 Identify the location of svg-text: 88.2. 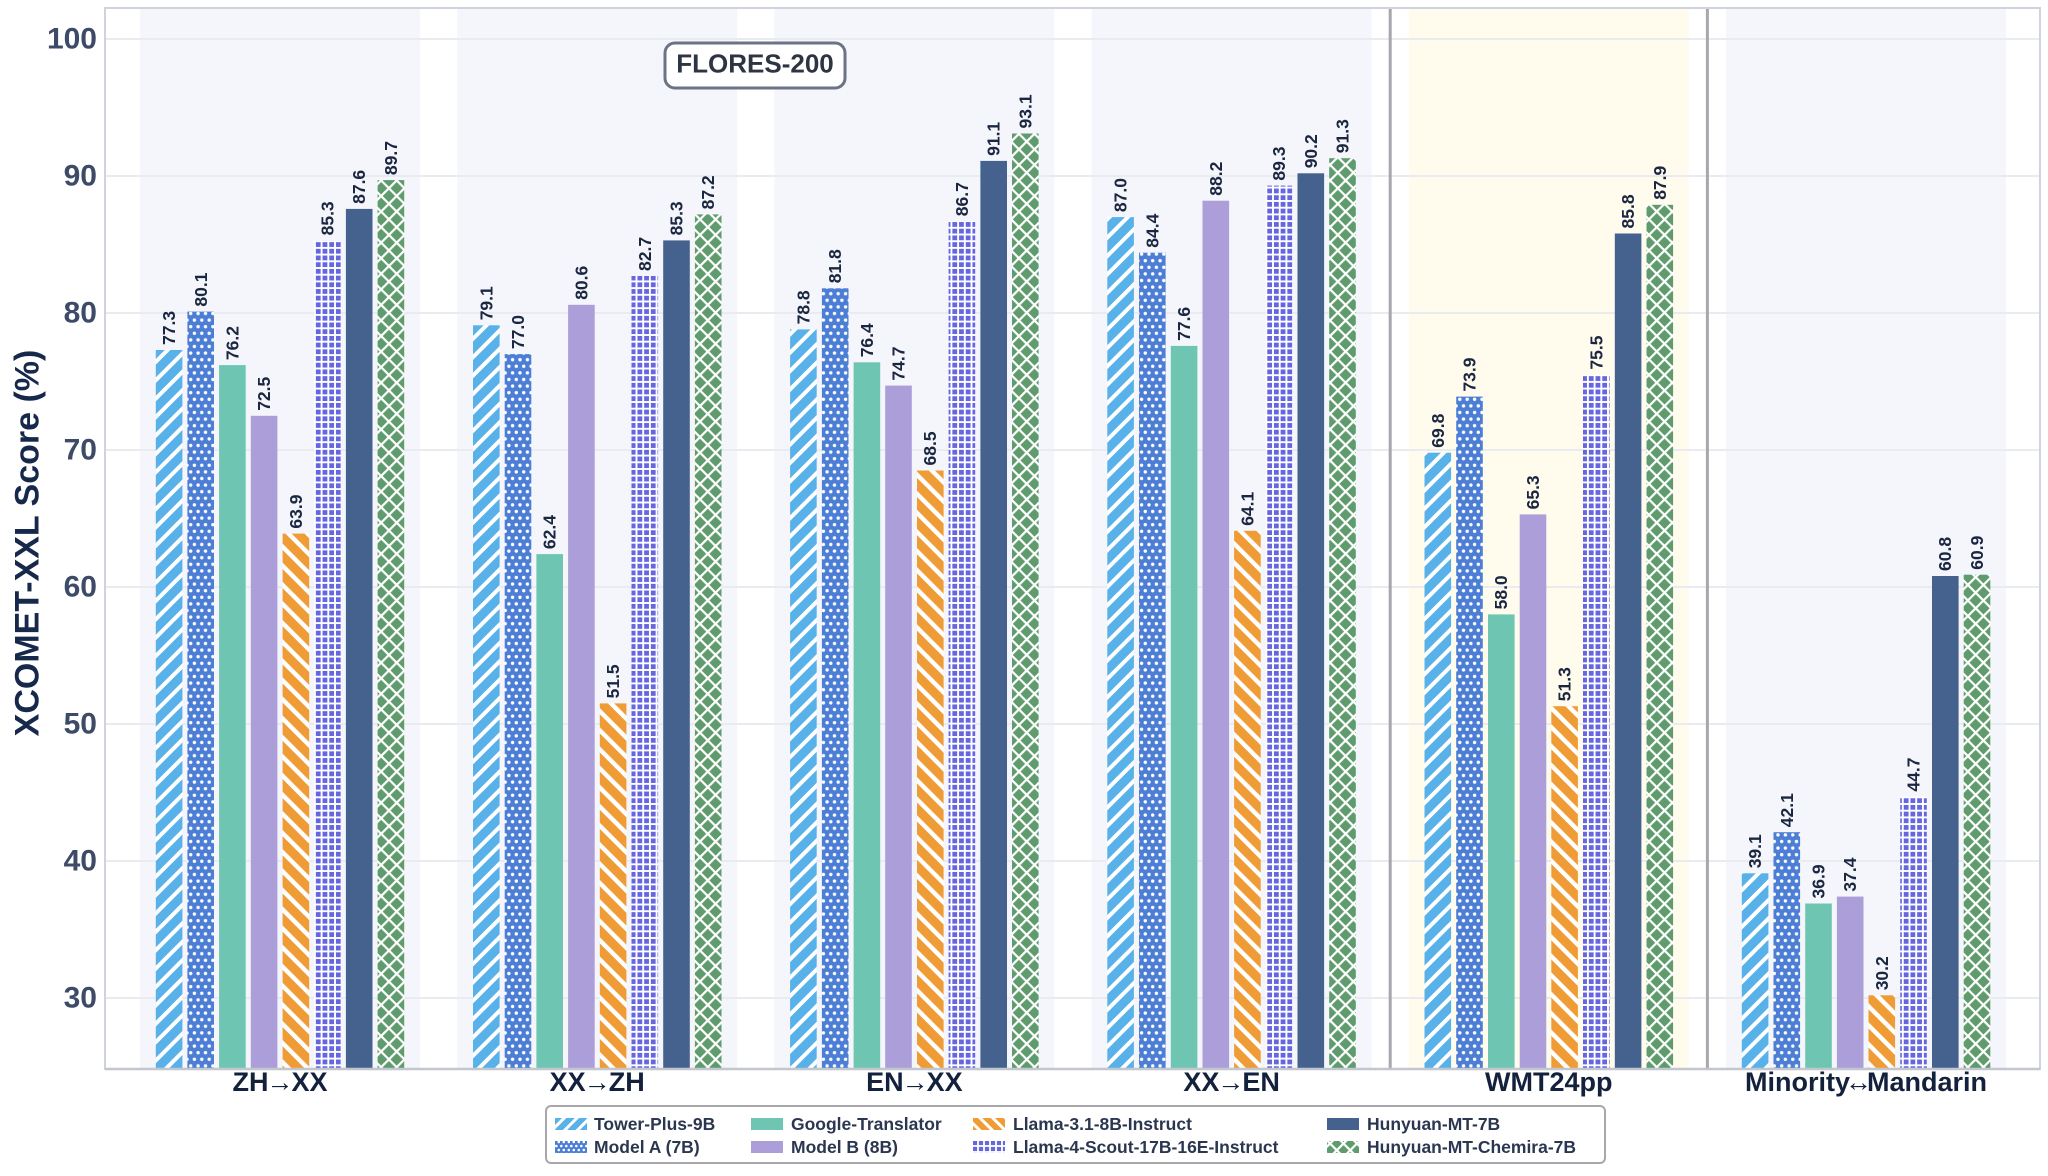
(1216, 178).